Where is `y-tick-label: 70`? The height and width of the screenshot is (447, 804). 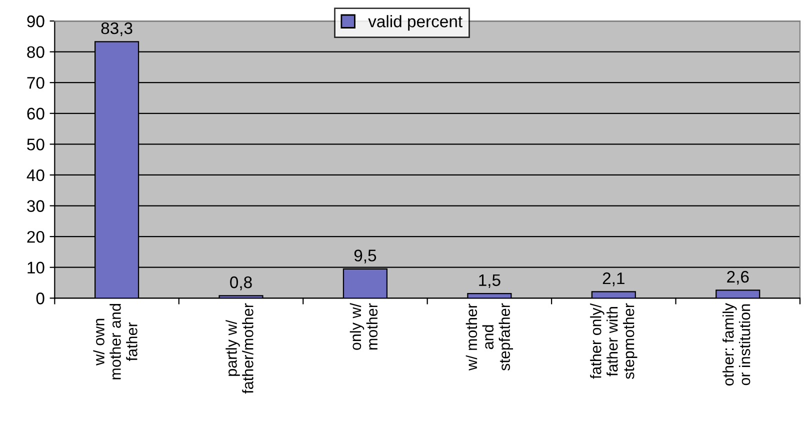 y-tick-label: 70 is located at coordinates (35, 82).